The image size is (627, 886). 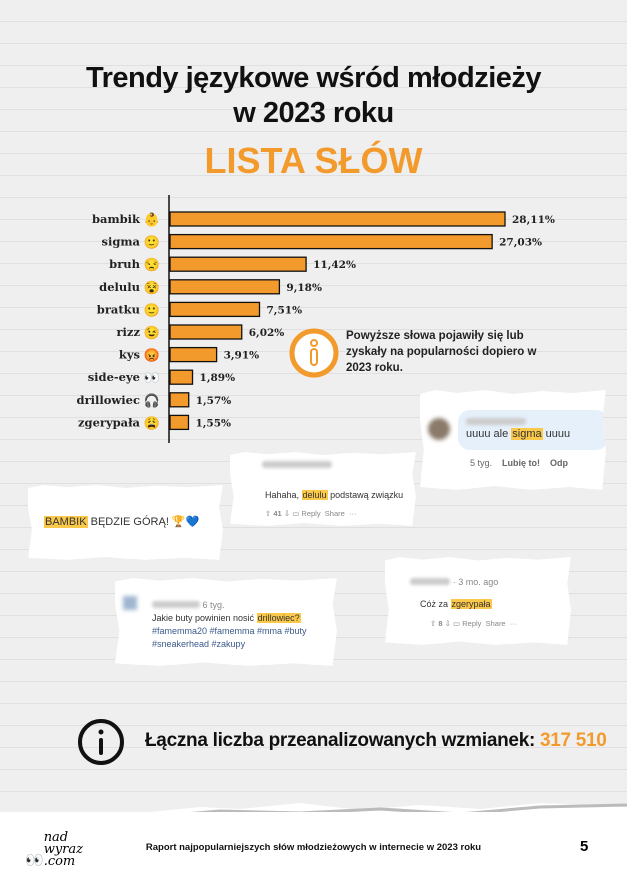 What do you see at coordinates (152, 219) in the screenshot?
I see `emoji-icon: 👶` at bounding box center [152, 219].